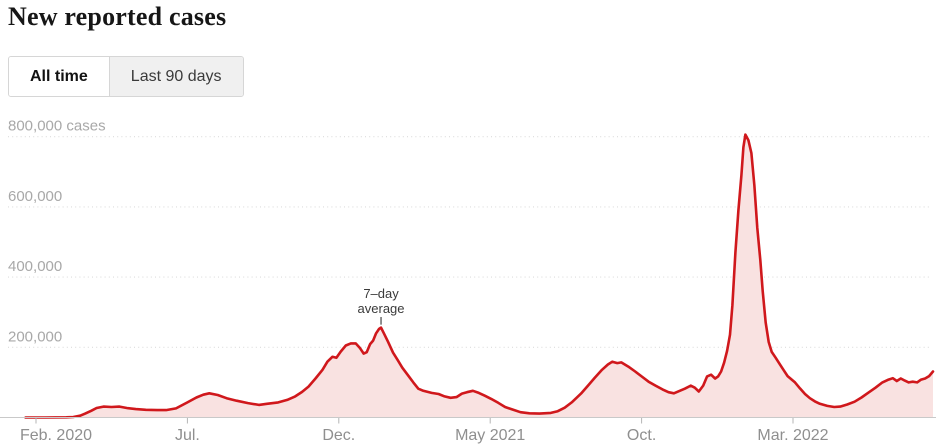  I want to click on x-axis-label: Dec., so click(338, 435).